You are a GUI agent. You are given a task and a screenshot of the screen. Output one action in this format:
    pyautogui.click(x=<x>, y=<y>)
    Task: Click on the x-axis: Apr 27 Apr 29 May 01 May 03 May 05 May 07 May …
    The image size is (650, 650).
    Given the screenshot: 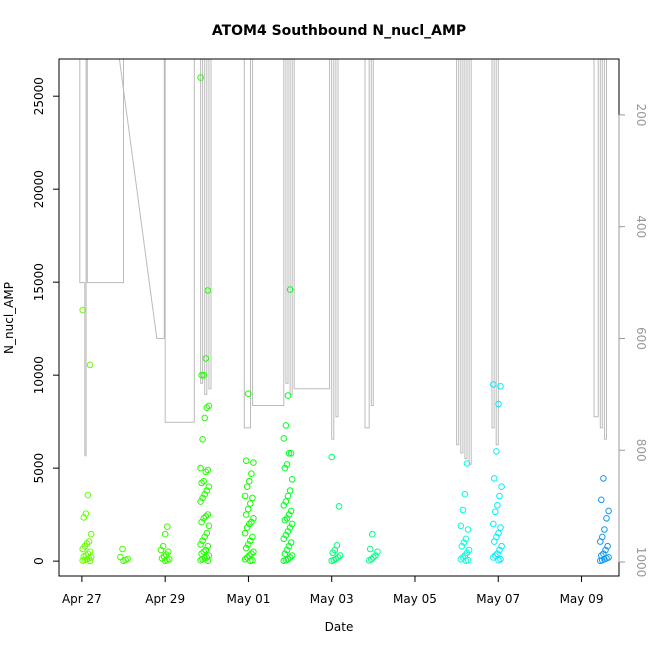 What is the action you would take?
    pyautogui.click(x=333, y=590)
    